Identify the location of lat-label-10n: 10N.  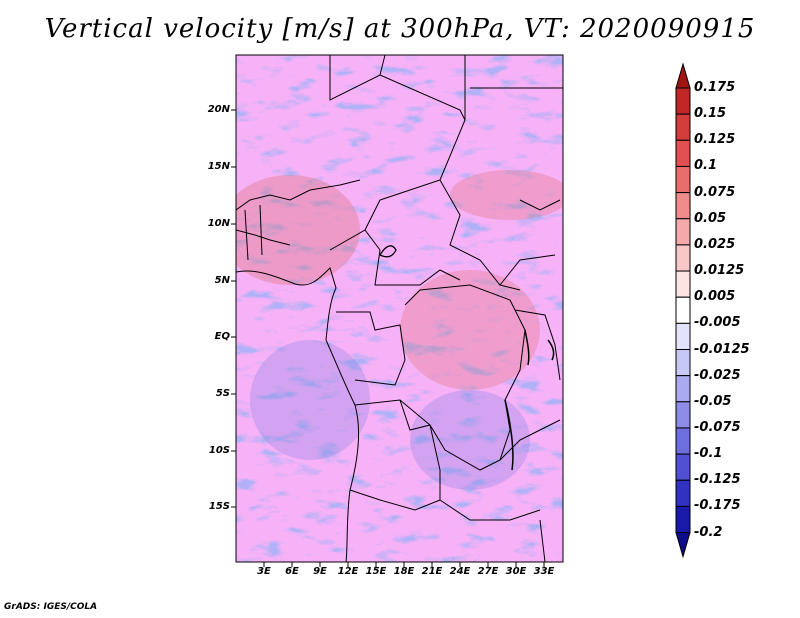
(218, 223).